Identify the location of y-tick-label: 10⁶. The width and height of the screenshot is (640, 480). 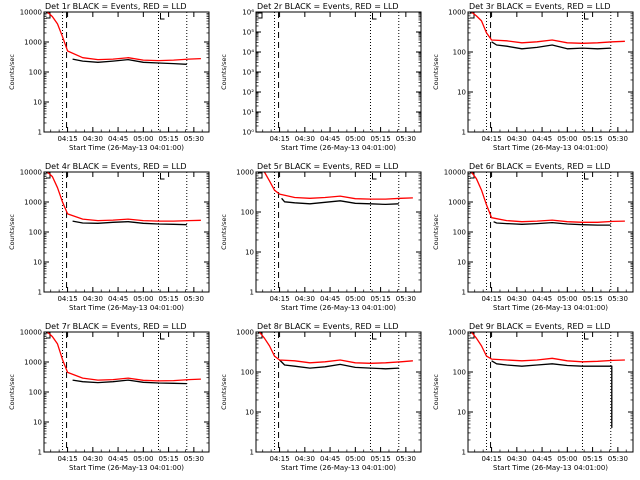
(248, 13).